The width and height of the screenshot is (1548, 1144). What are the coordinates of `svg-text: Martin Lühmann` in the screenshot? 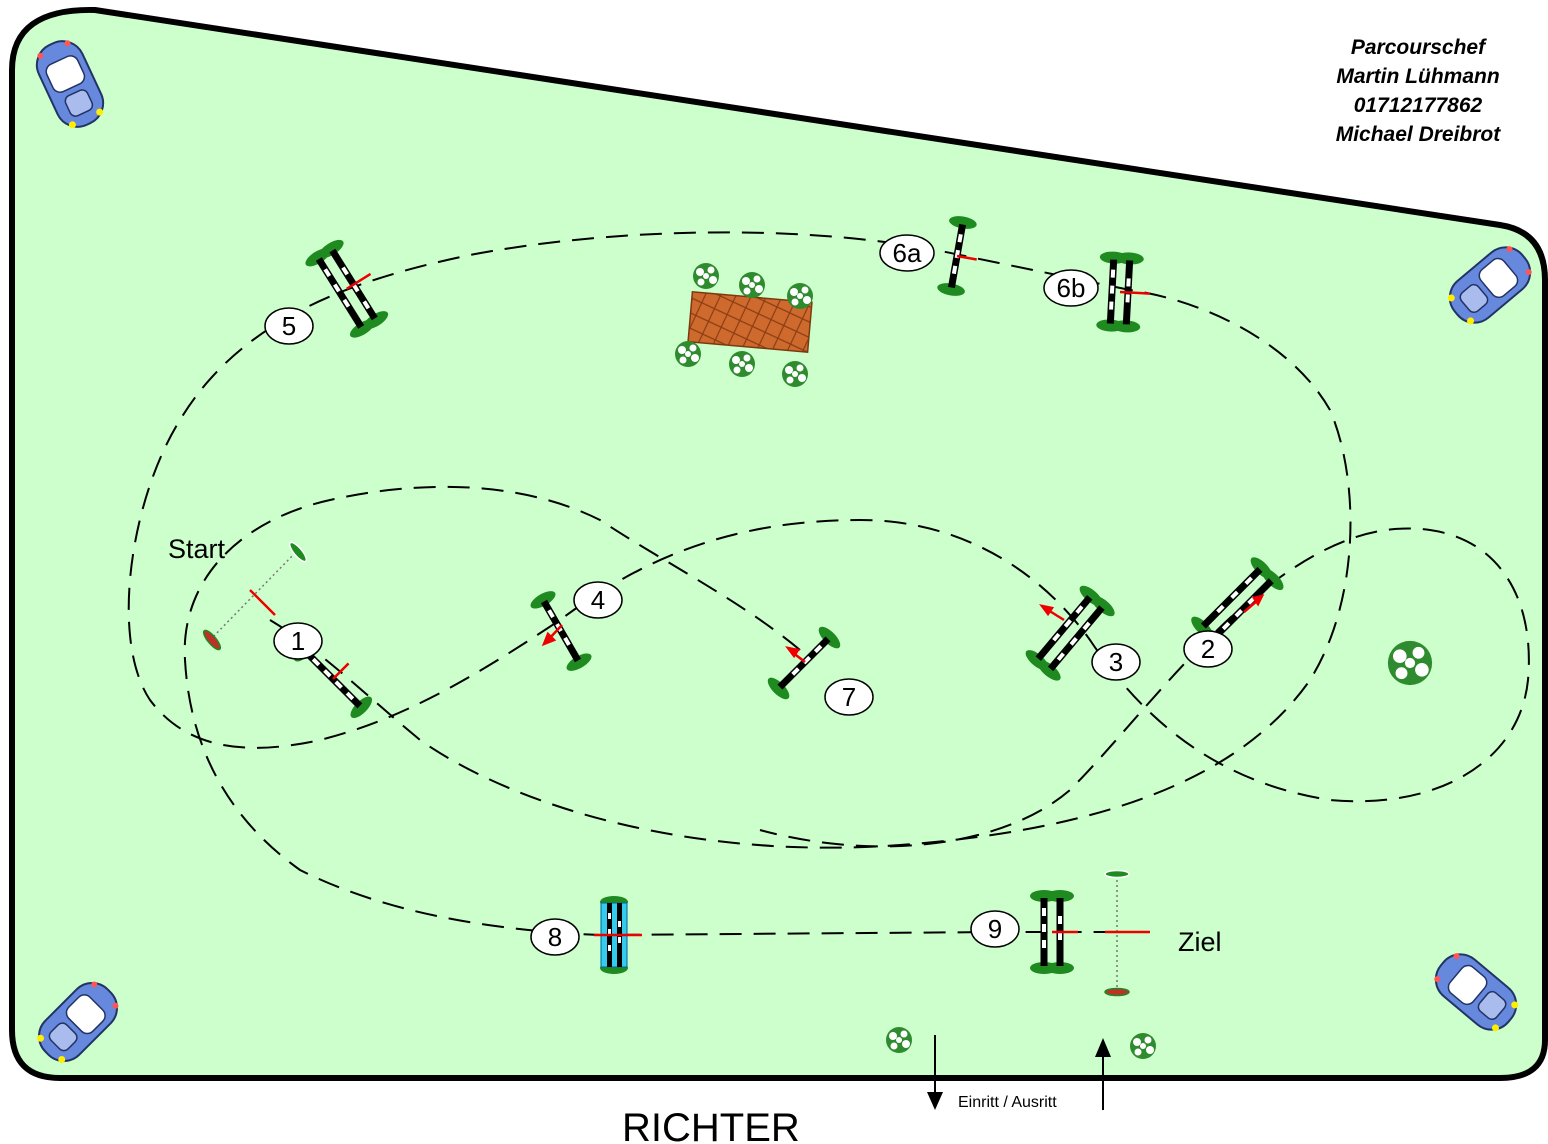 It's located at (1417, 76).